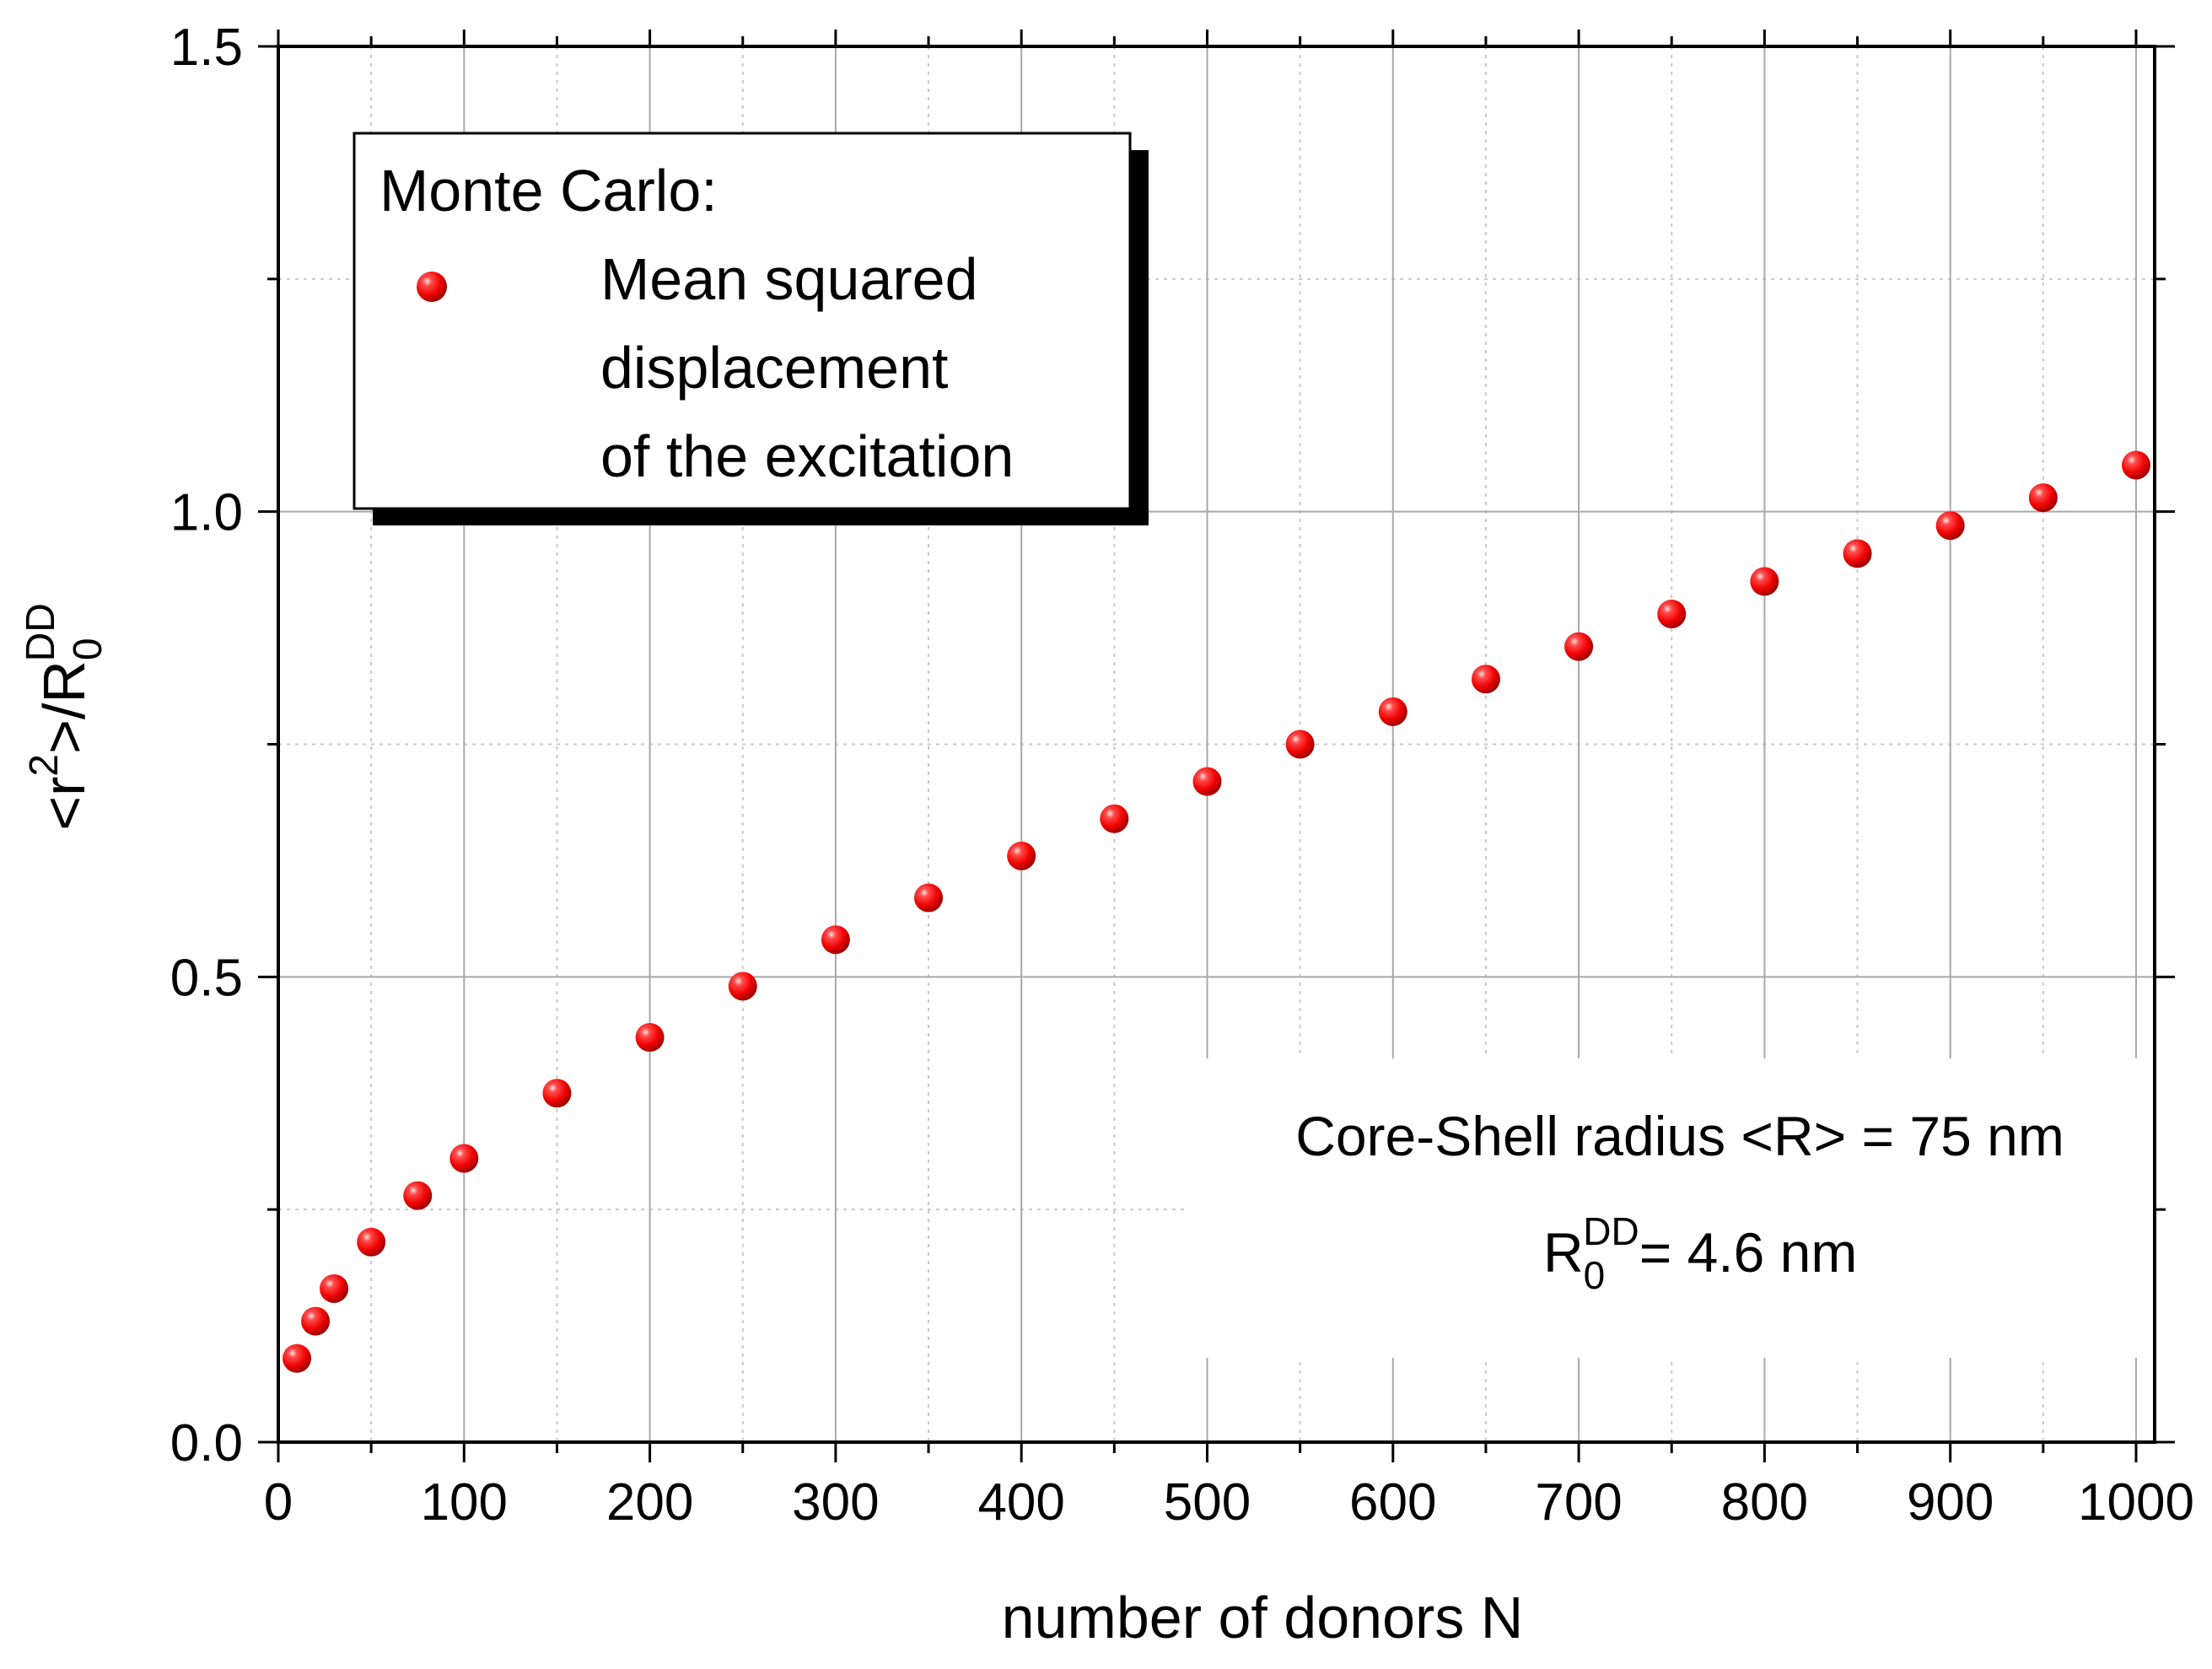 The width and height of the screenshot is (2212, 1669). Describe the element at coordinates (88, 649) in the screenshot. I see `y-axis-title-sub: 0` at that location.